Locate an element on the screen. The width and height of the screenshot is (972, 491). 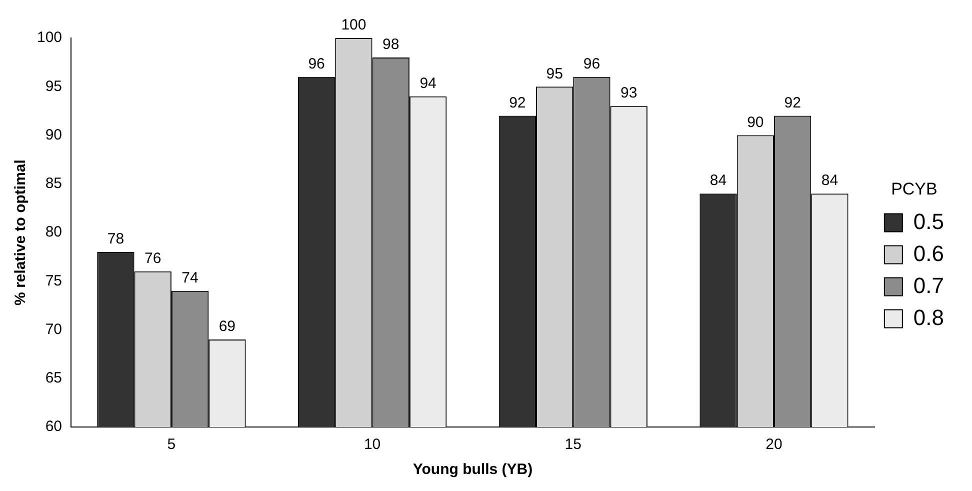
legend-label: 0.7 is located at coordinates (928, 285).